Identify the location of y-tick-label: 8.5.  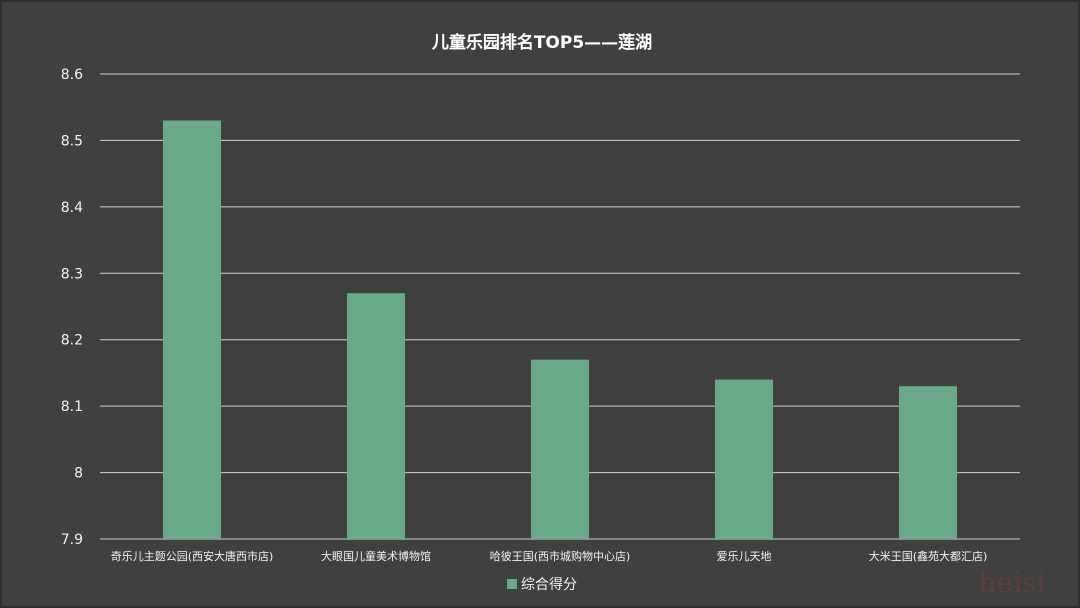
(72, 141).